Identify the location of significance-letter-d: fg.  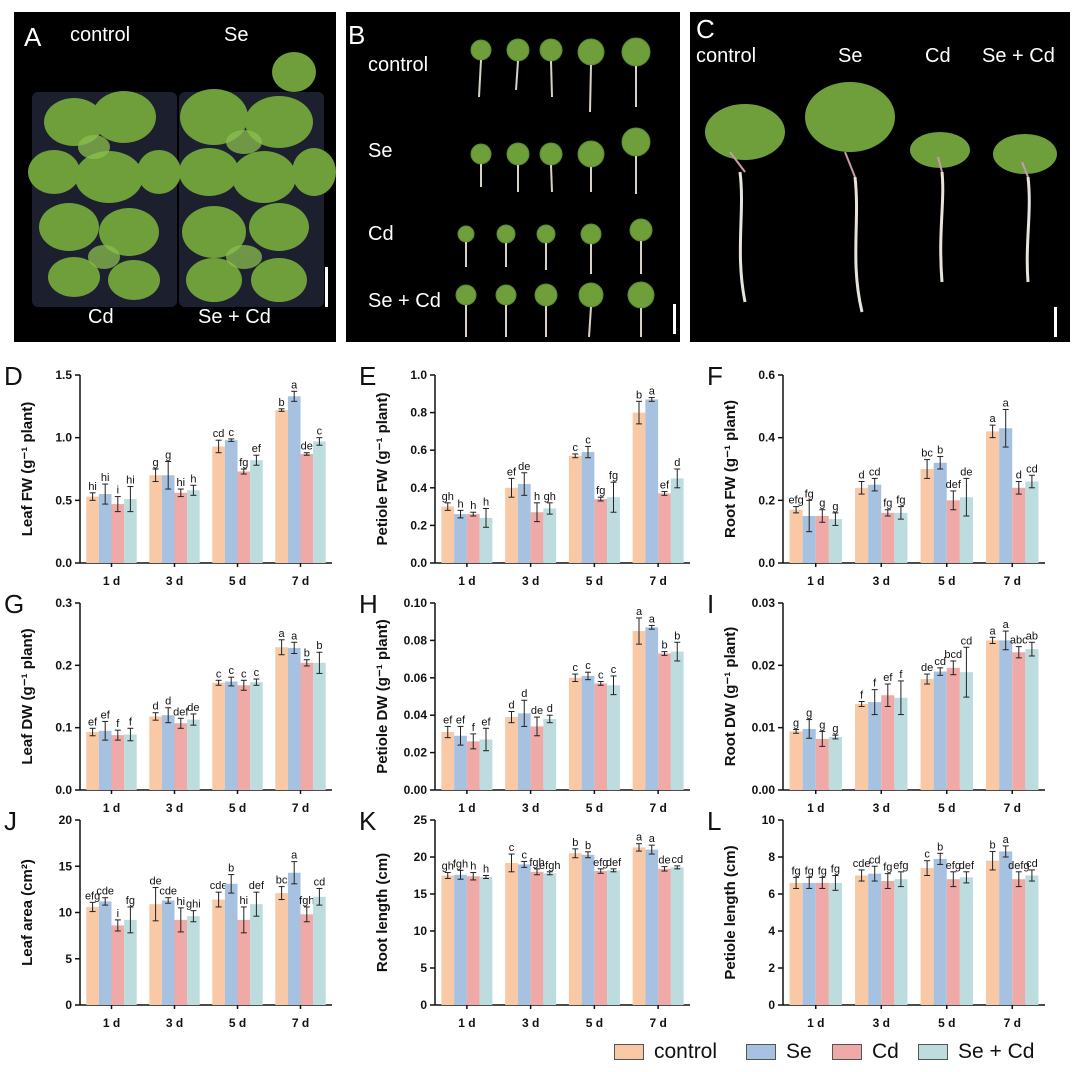
(243, 463).